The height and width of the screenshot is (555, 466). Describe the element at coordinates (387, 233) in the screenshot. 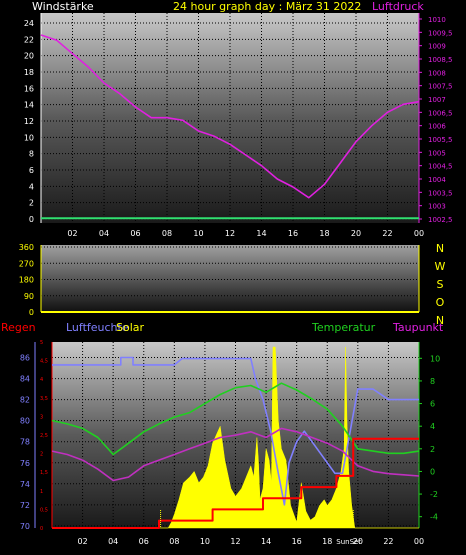

I see `x-tick-label: 22` at that location.